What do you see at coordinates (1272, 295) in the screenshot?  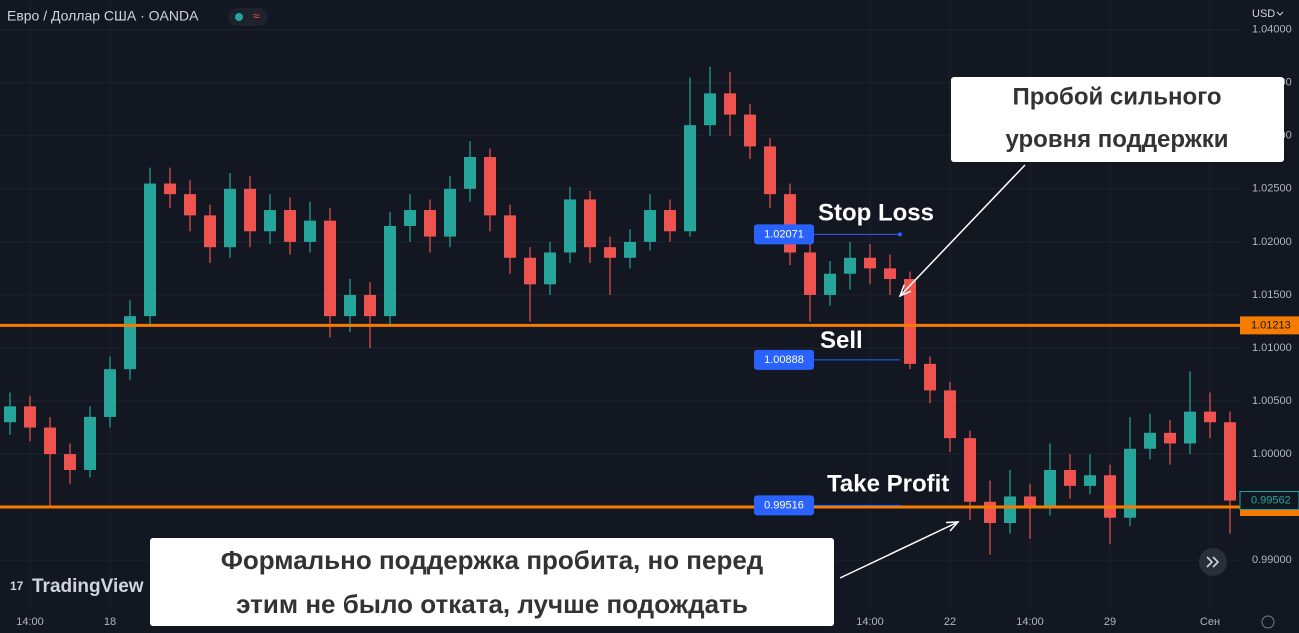 I see `y-tick-label: 1.01500` at bounding box center [1272, 295].